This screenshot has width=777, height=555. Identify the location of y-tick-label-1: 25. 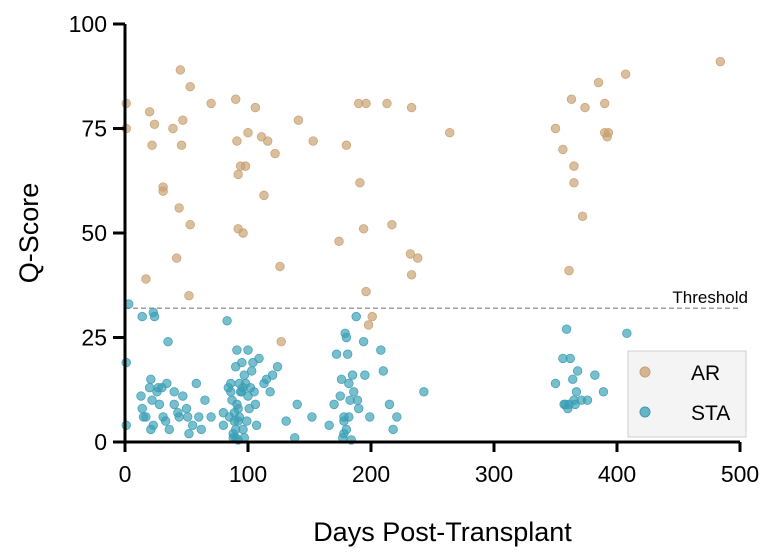
(94, 338).